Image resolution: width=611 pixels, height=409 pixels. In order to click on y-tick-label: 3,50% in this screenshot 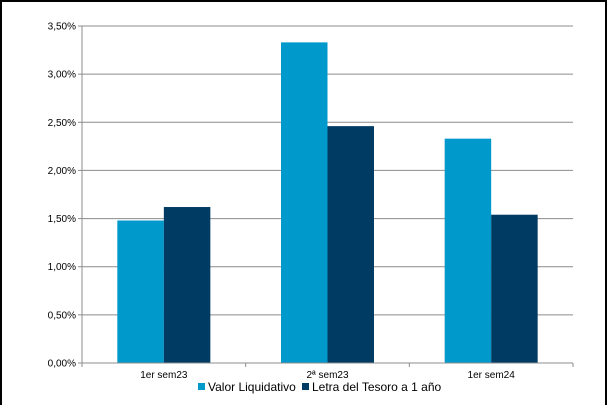, I will do `click(62, 27)`.